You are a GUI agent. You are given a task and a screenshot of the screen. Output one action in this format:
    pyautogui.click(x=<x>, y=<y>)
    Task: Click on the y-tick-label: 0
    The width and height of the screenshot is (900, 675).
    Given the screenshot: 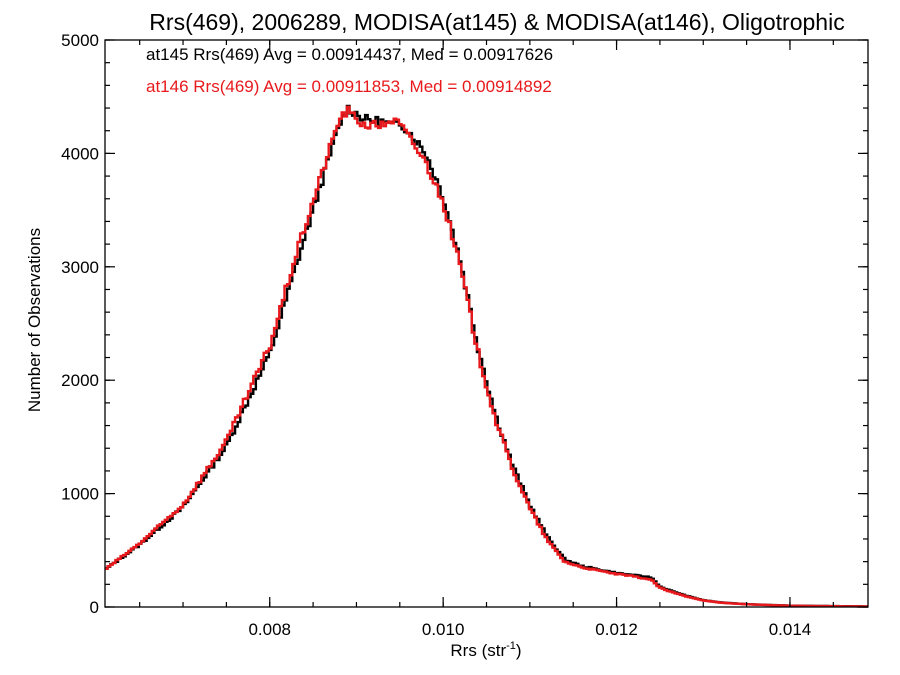 What is the action you would take?
    pyautogui.click(x=94, y=607)
    